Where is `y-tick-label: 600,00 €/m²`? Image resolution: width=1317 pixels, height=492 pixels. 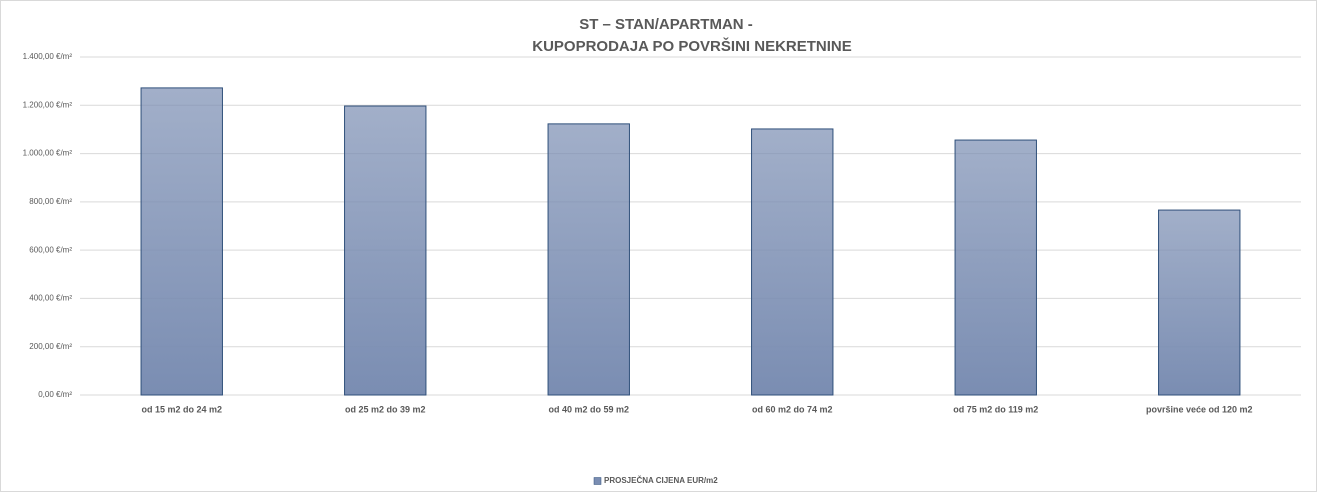 y-tick-label: 600,00 €/m² is located at coordinates (50, 249).